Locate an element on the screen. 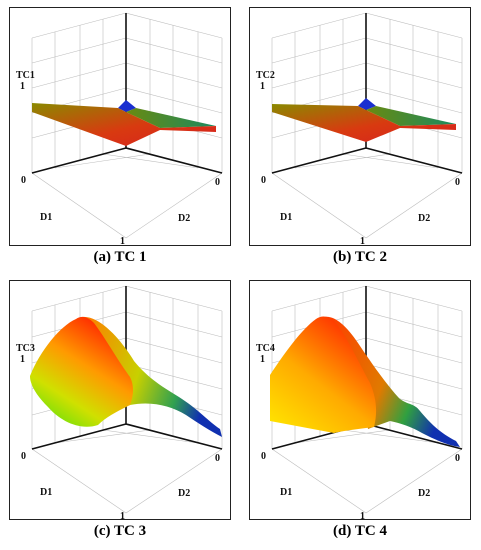  caption-tc1: (a) TC 1 is located at coordinates (120, 257).